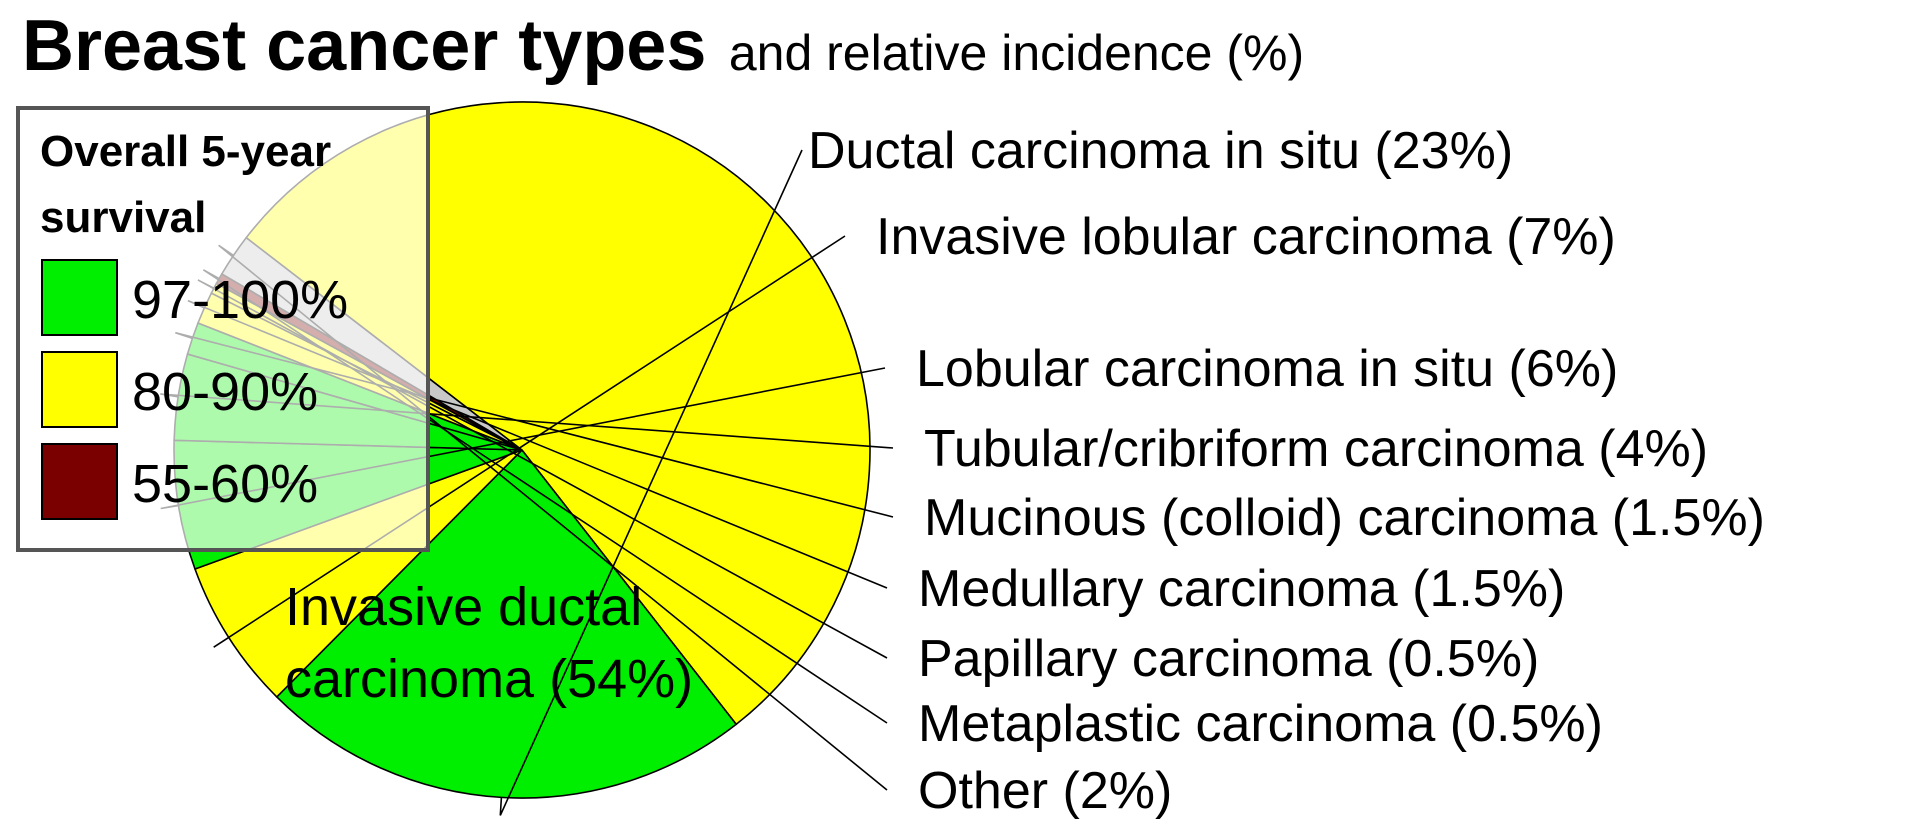 This screenshot has width=1920, height=838. I want to click on slice-label-tubular-cribriform-carcinoma: Tubular/cribriform carcinoma (4%), so click(1316, 449).